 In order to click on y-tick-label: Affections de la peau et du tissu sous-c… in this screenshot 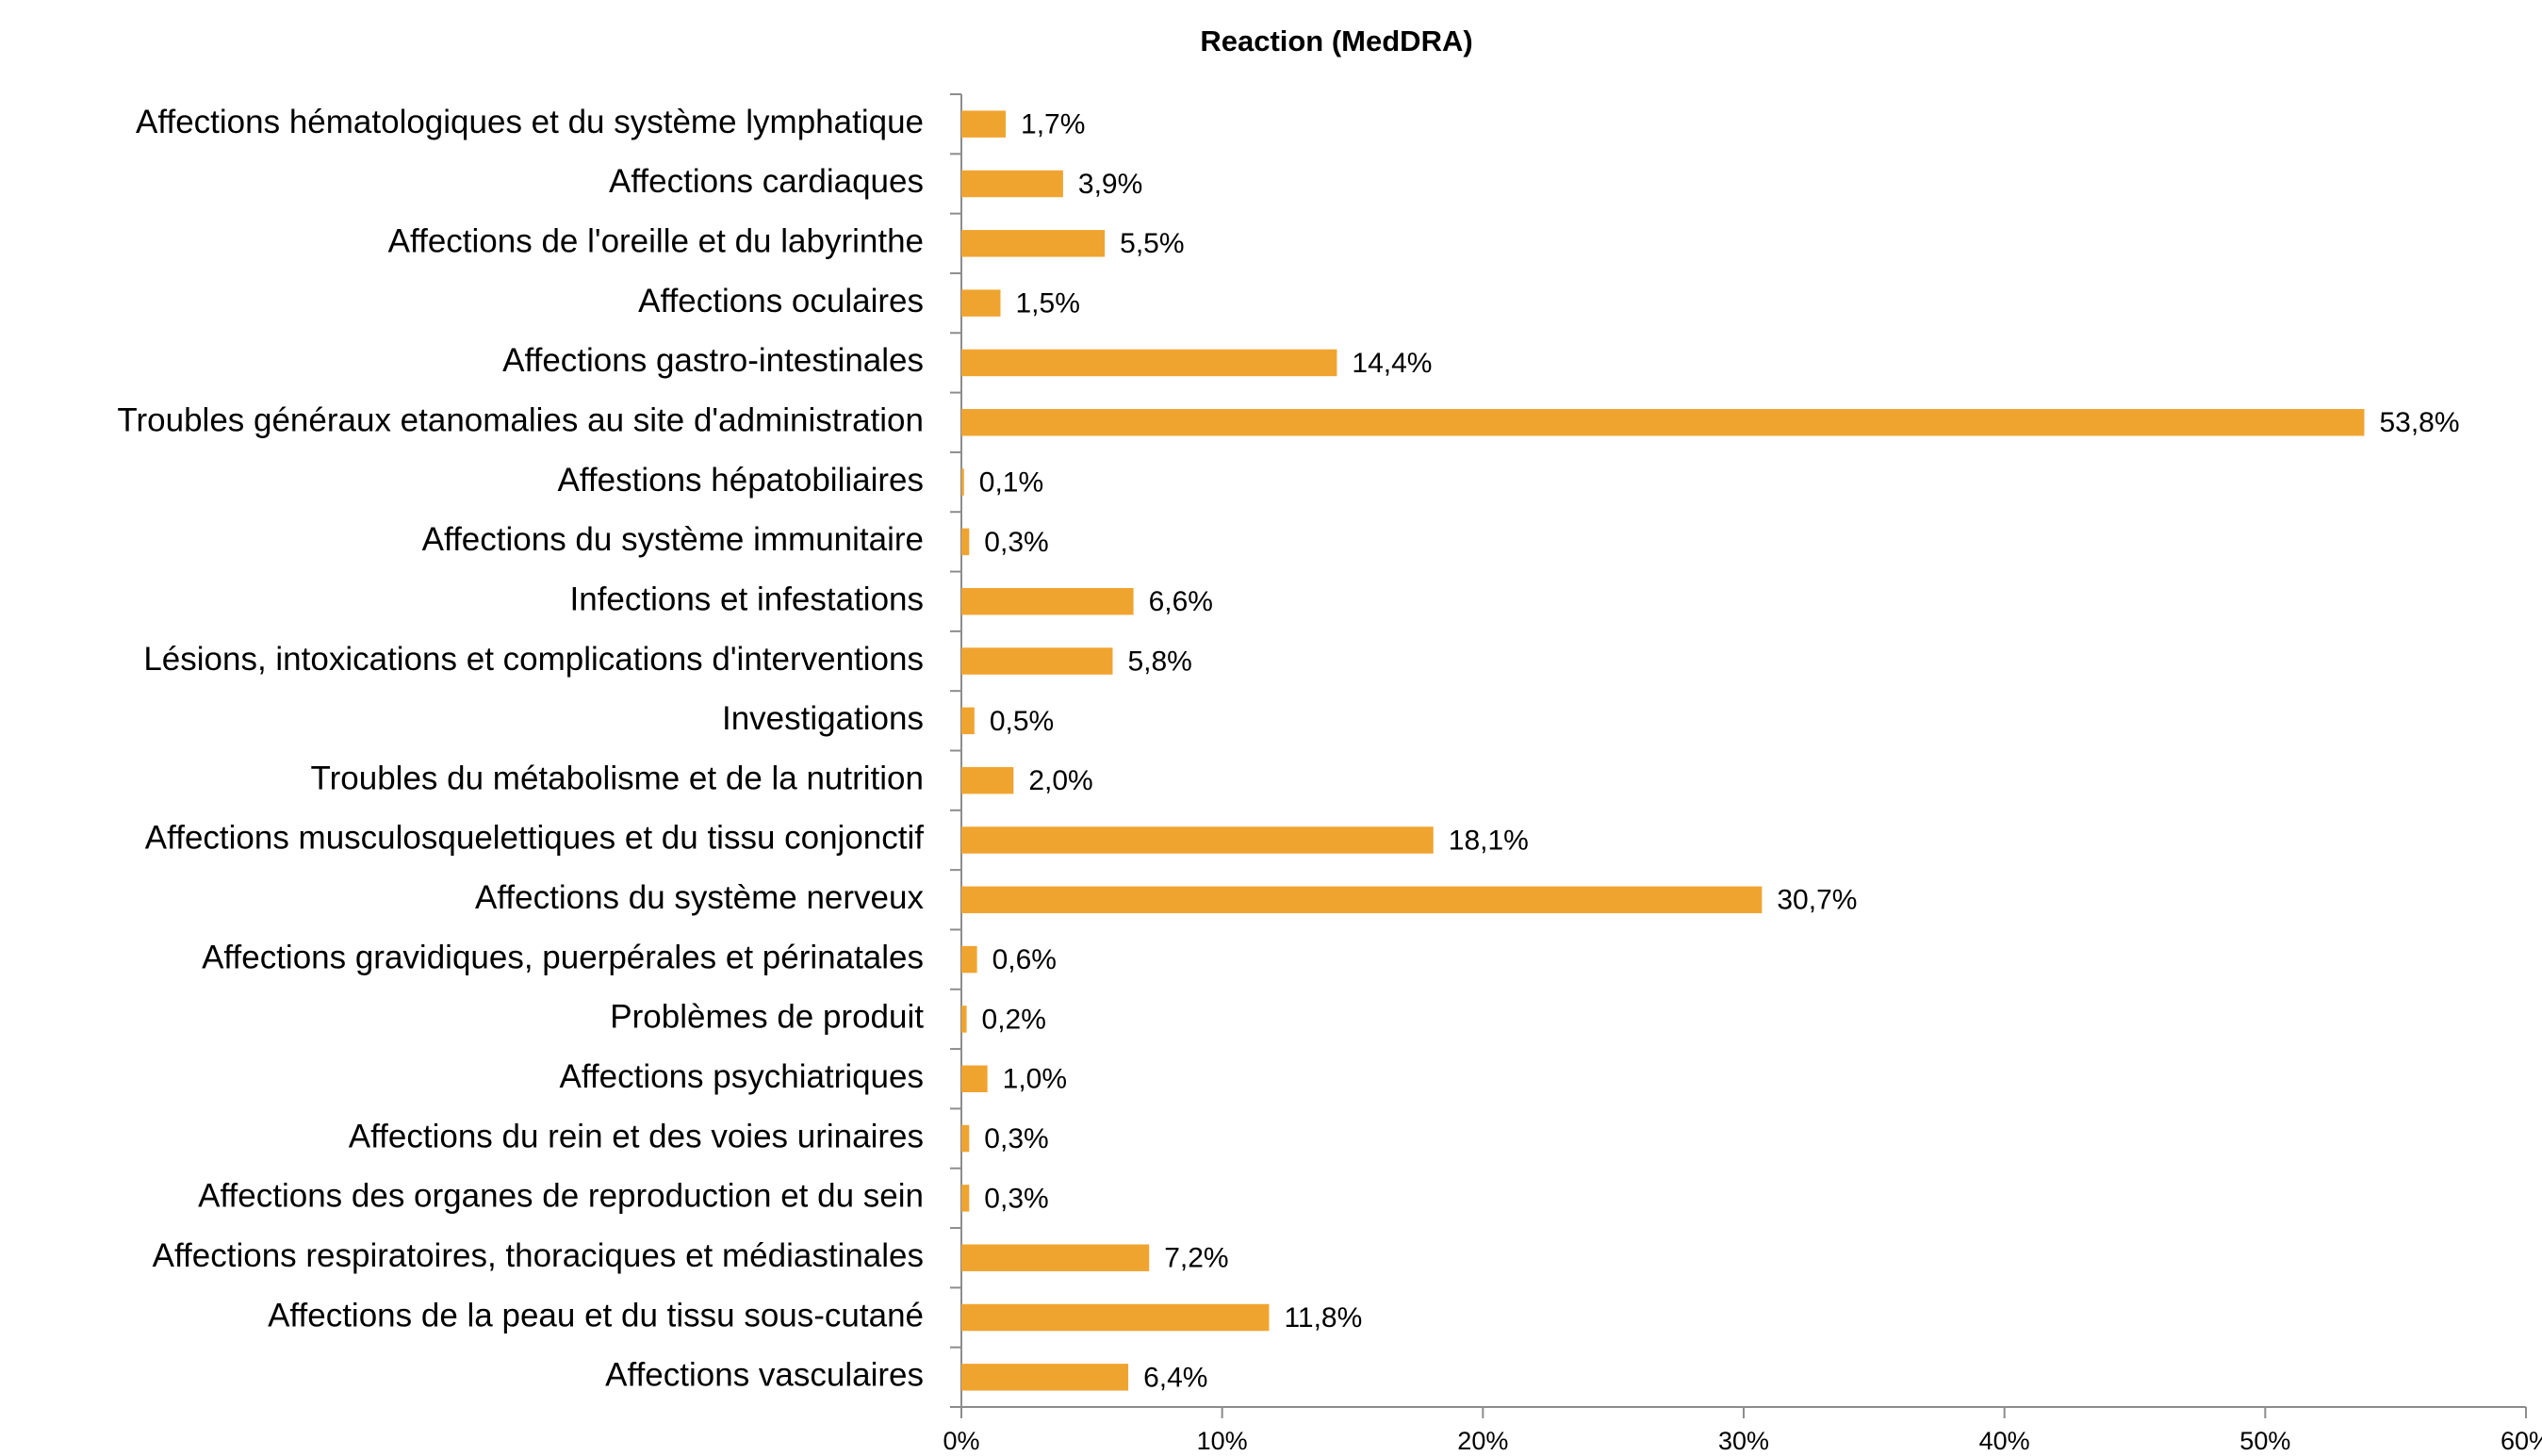, I will do `click(596, 1315)`.